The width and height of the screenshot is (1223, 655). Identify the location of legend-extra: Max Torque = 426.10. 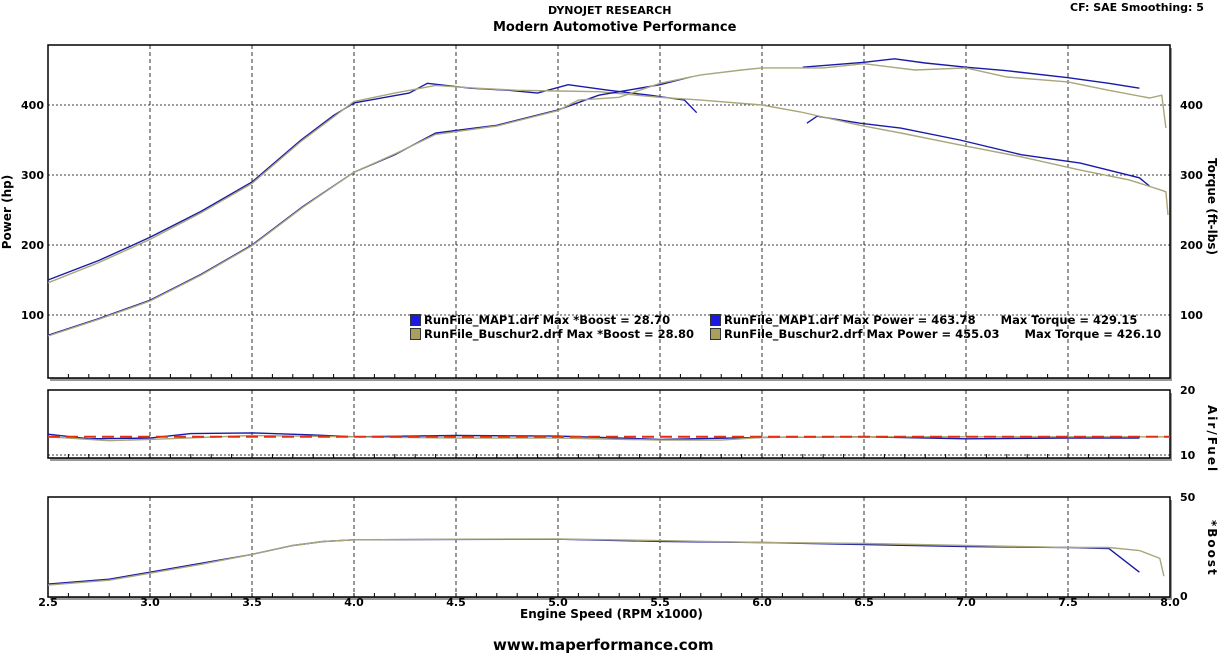
(1093, 334).